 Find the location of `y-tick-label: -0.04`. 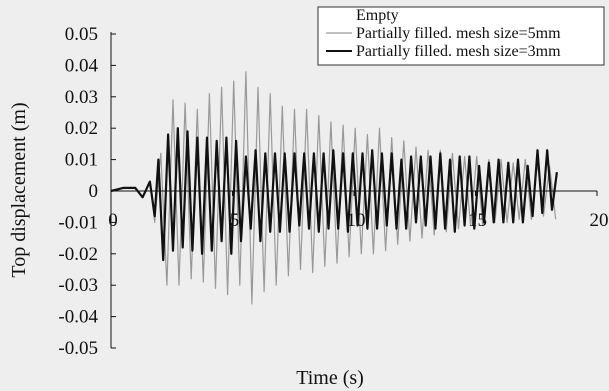

y-tick-label: -0.04 is located at coordinates (78, 317).